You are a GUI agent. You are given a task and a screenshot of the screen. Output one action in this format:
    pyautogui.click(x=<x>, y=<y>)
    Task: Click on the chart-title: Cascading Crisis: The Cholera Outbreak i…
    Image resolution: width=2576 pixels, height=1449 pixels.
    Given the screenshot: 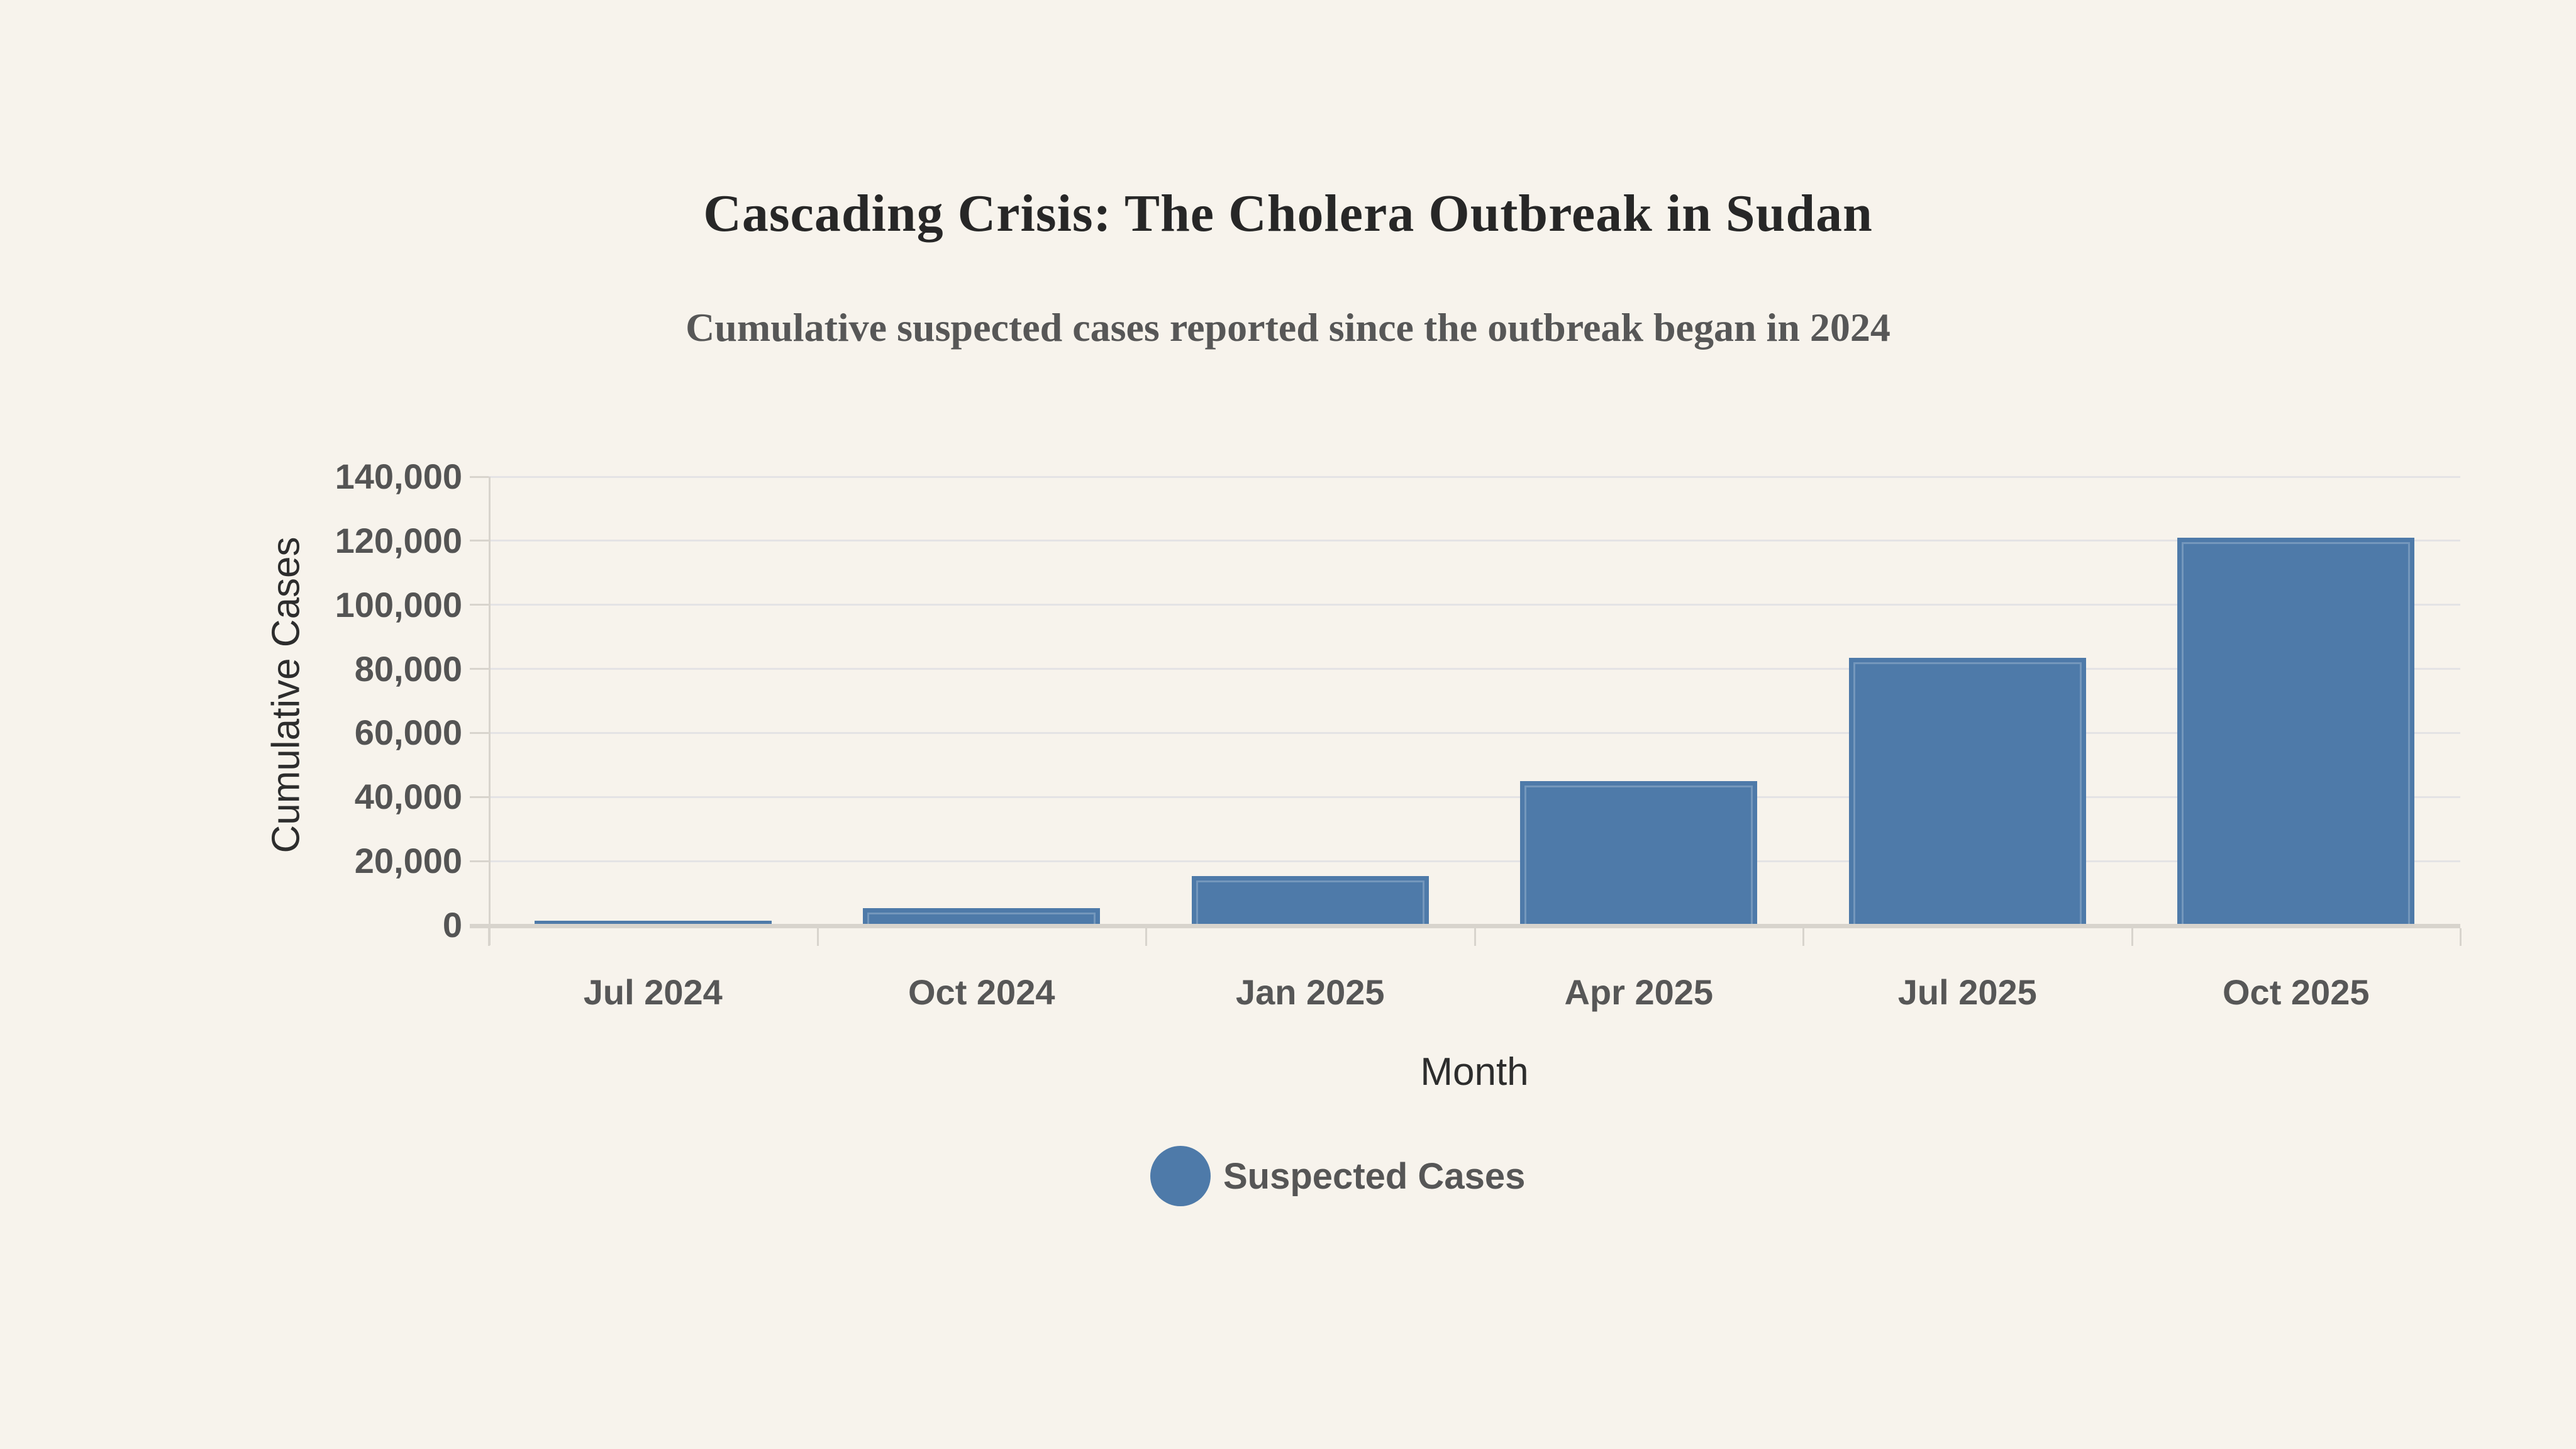 What is the action you would take?
    pyautogui.click(x=1288, y=213)
    